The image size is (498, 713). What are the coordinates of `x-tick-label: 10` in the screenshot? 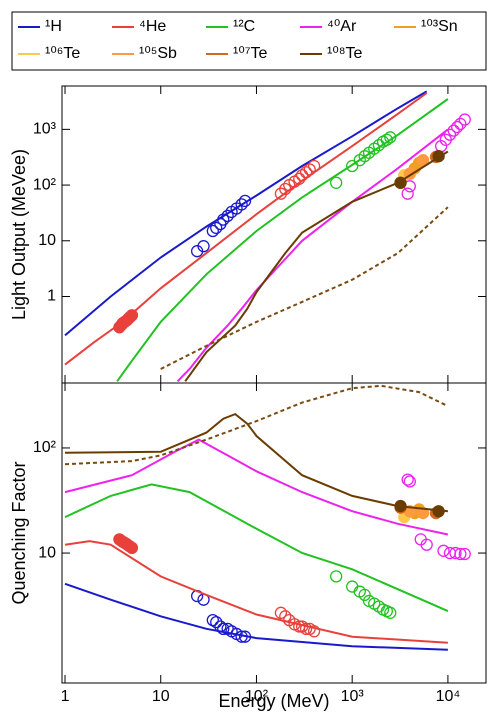 It's located at (161, 696).